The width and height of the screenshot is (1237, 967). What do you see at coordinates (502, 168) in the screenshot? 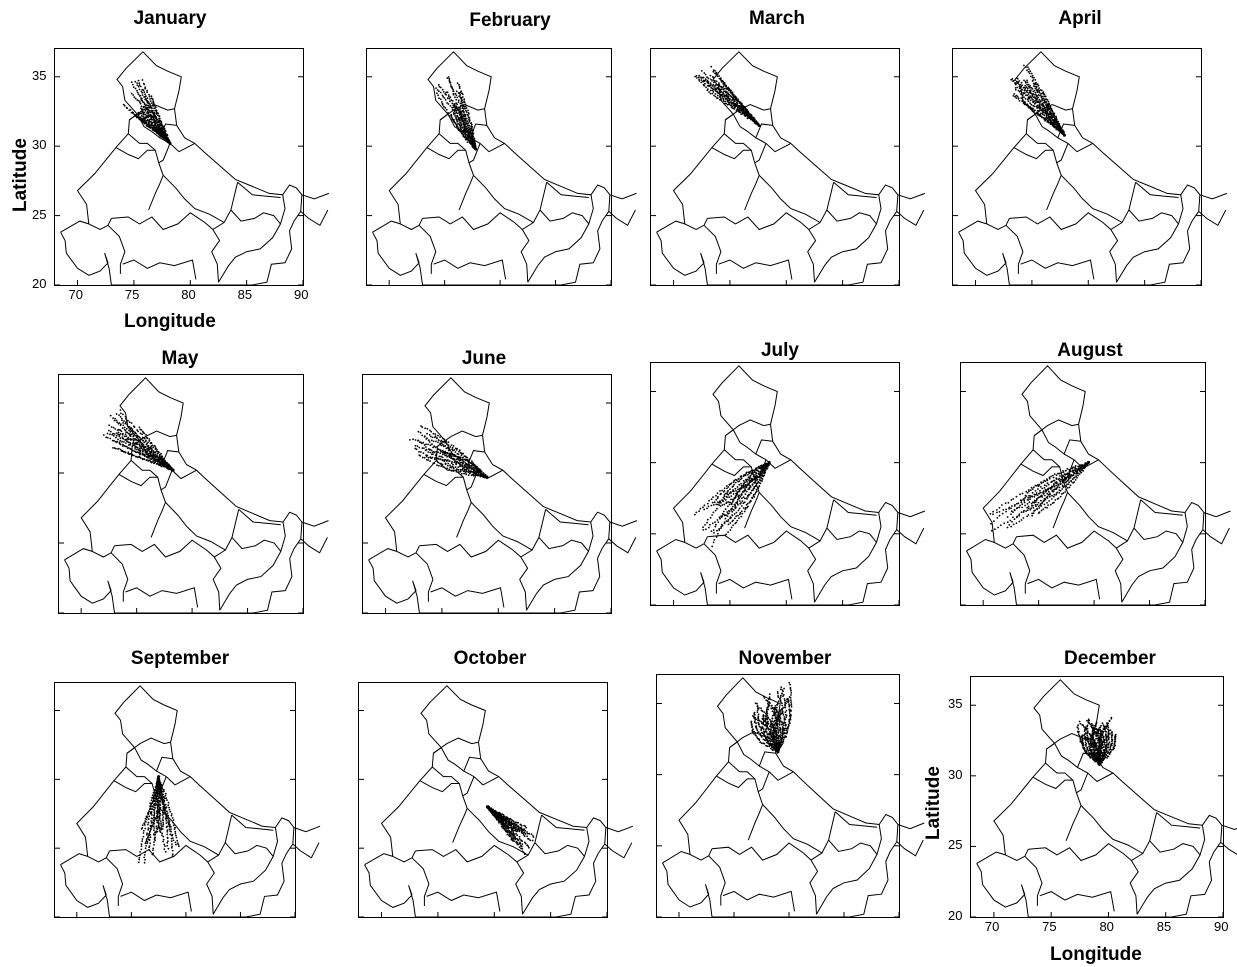
I see `map-canvas` at bounding box center [502, 168].